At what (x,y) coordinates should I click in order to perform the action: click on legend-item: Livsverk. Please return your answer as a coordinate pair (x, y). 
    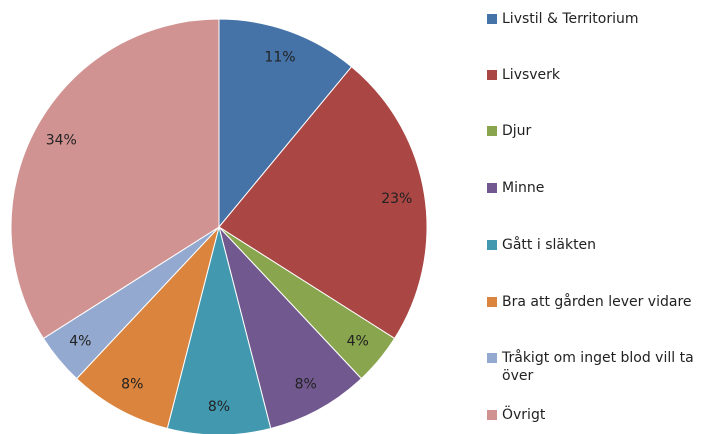
    Looking at the image, I should click on (594, 75).